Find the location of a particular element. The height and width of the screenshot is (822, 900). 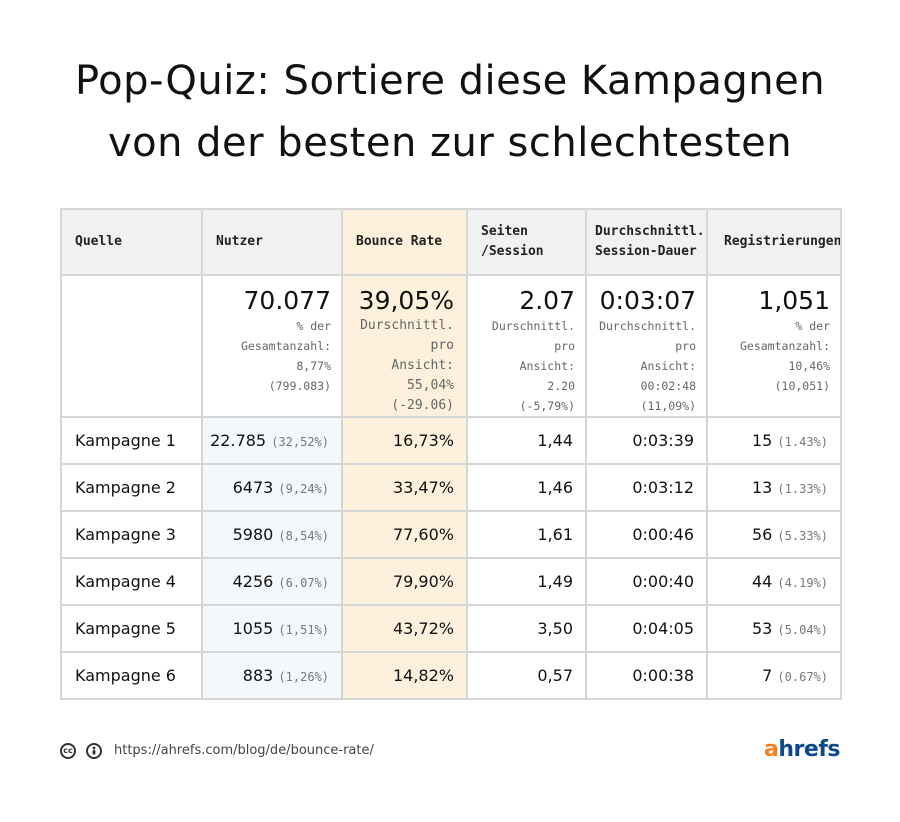

title-line-2: von der besten zur schlechtesten is located at coordinates (450, 143).